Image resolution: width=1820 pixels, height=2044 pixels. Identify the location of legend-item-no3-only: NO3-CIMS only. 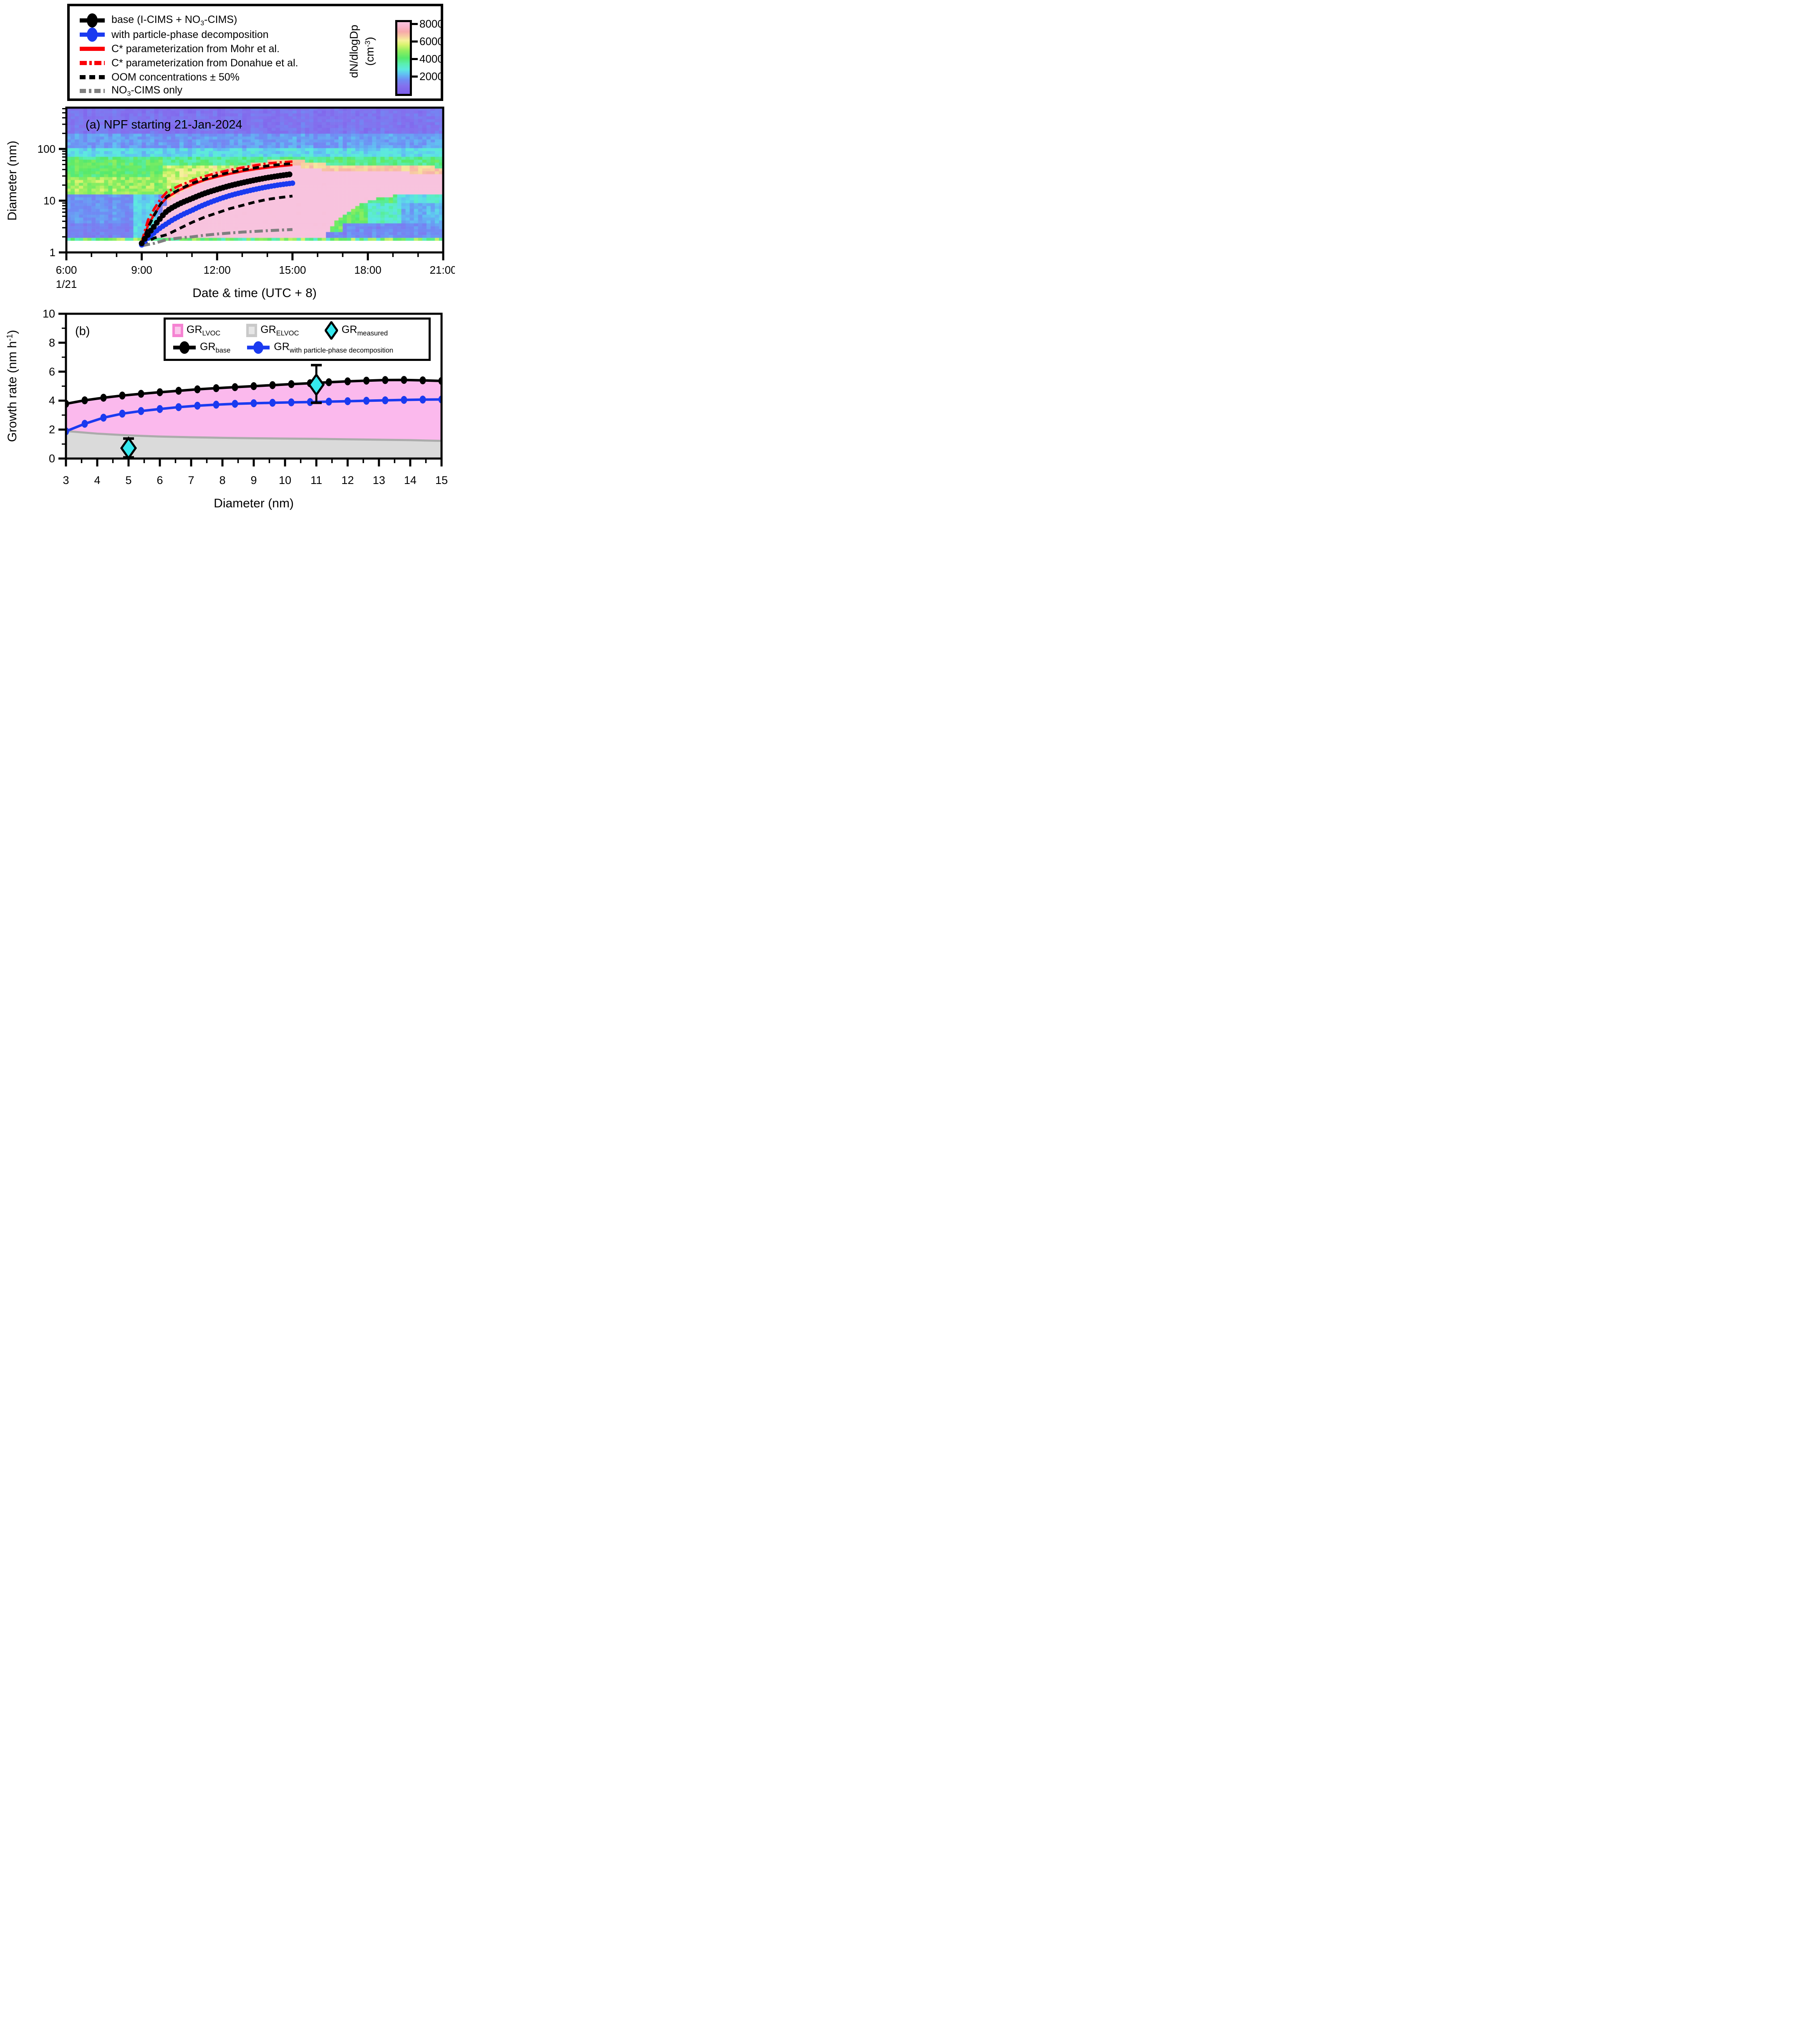
(130, 90).